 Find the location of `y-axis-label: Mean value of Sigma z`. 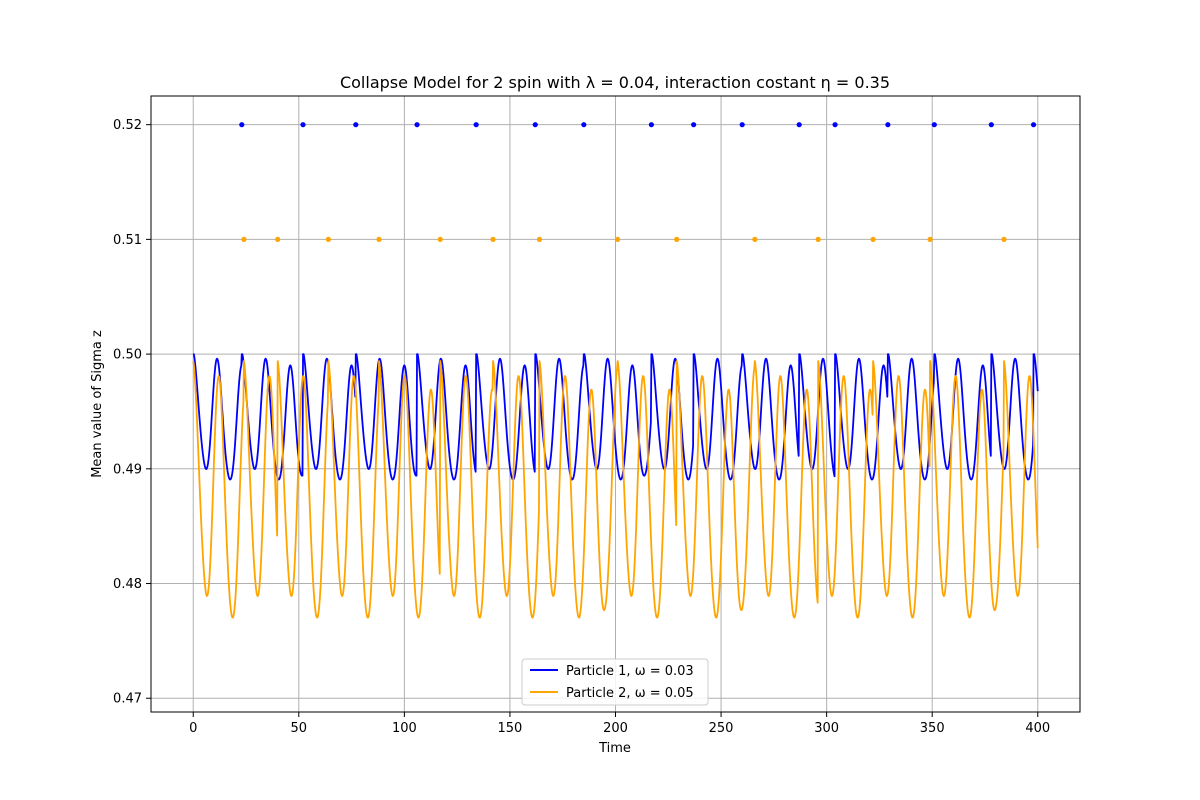

y-axis-label: Mean value of Sigma z is located at coordinates (97, 404).